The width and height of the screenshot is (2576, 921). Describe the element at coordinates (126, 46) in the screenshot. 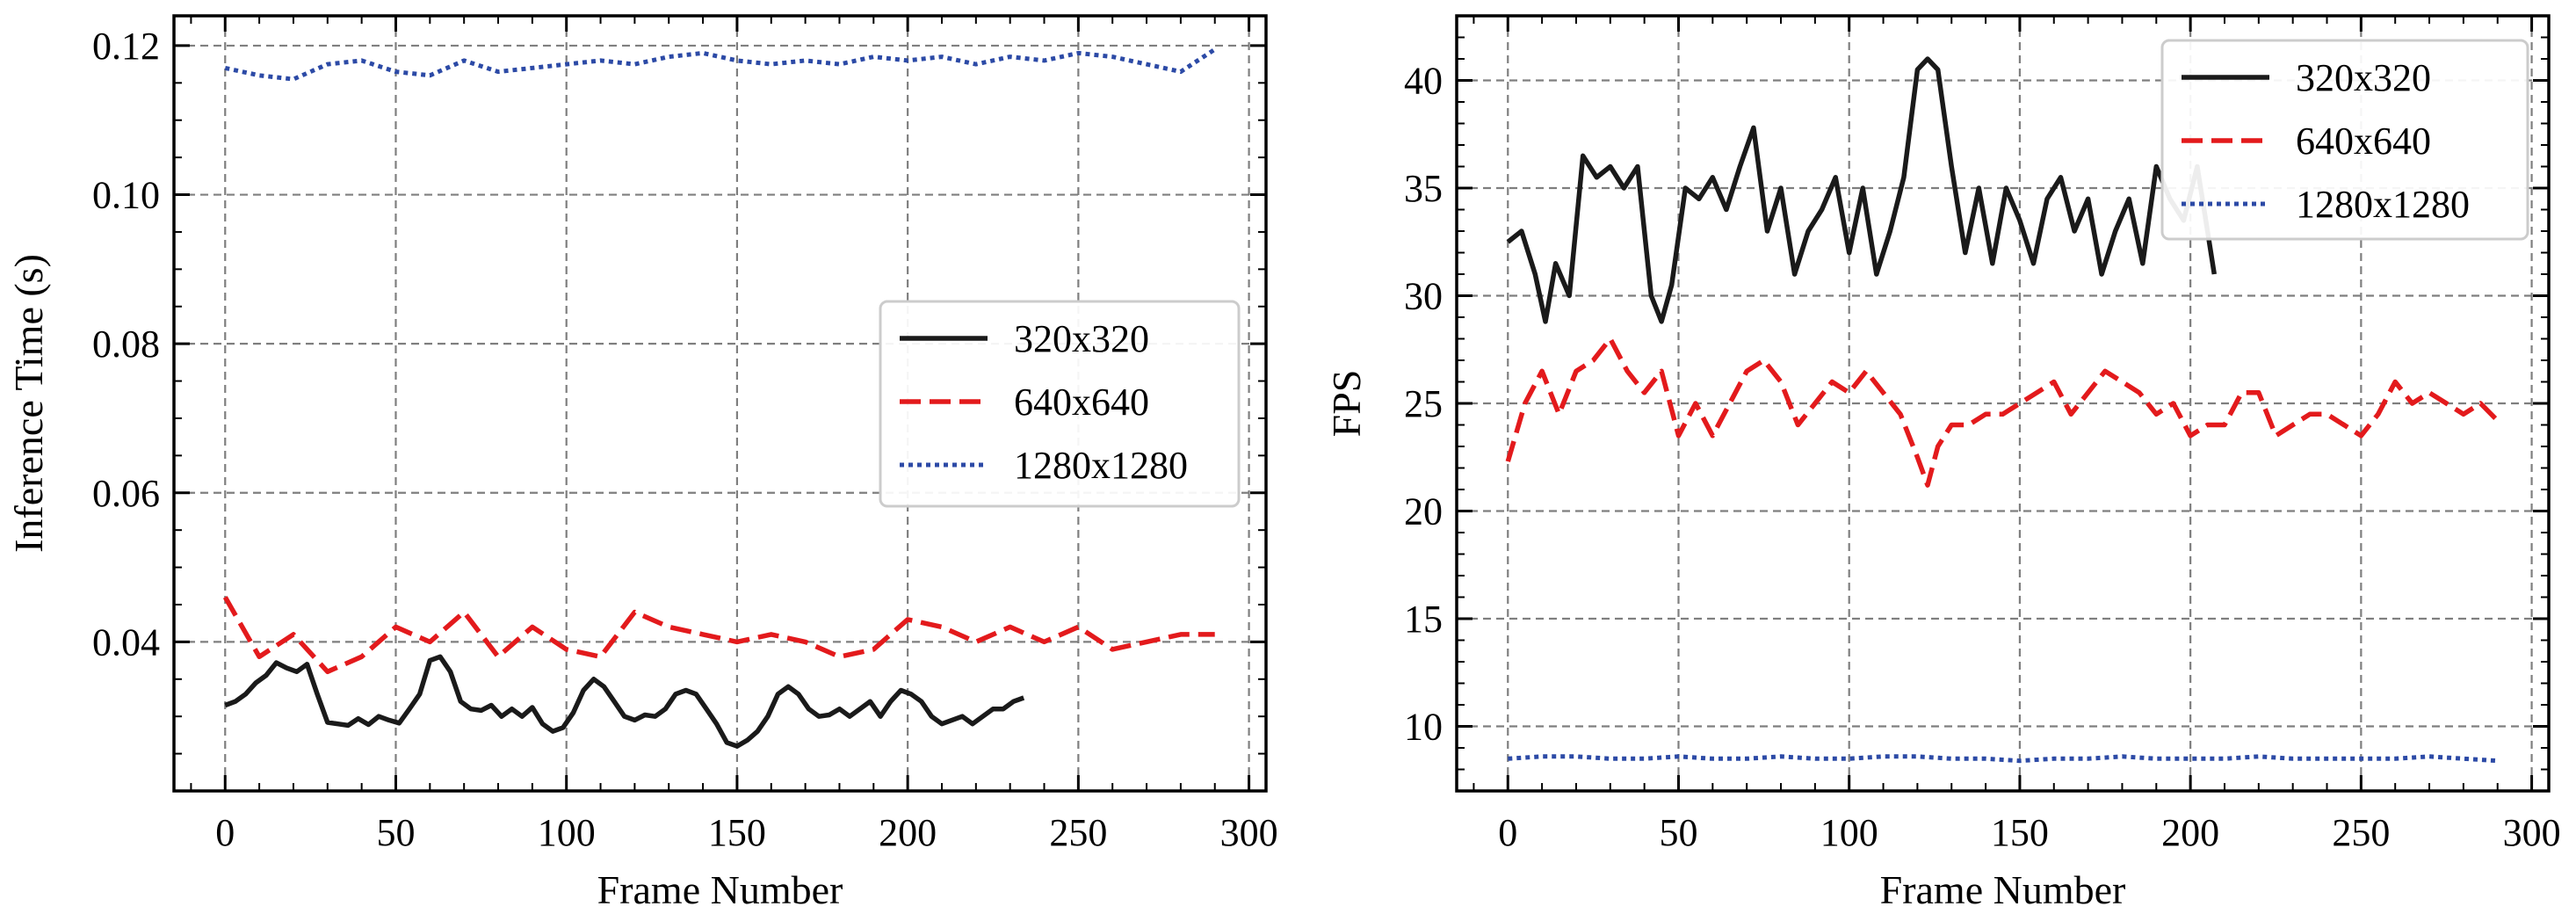

I see `y-tick-label: 0.12` at that location.